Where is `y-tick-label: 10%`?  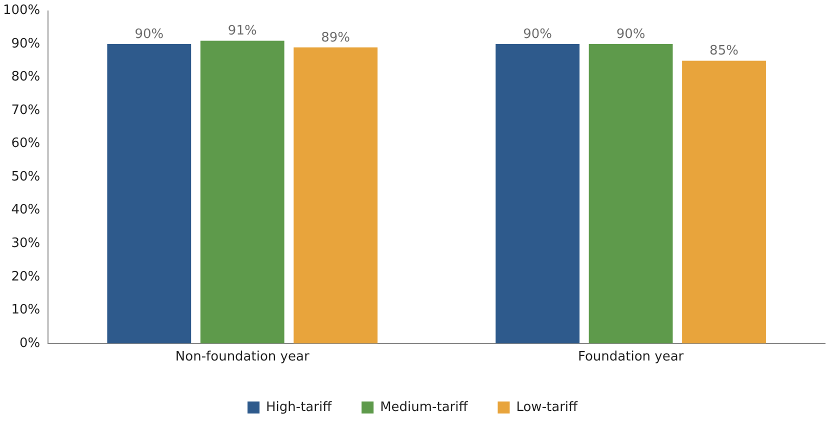
y-tick-label: 10% is located at coordinates (25, 310).